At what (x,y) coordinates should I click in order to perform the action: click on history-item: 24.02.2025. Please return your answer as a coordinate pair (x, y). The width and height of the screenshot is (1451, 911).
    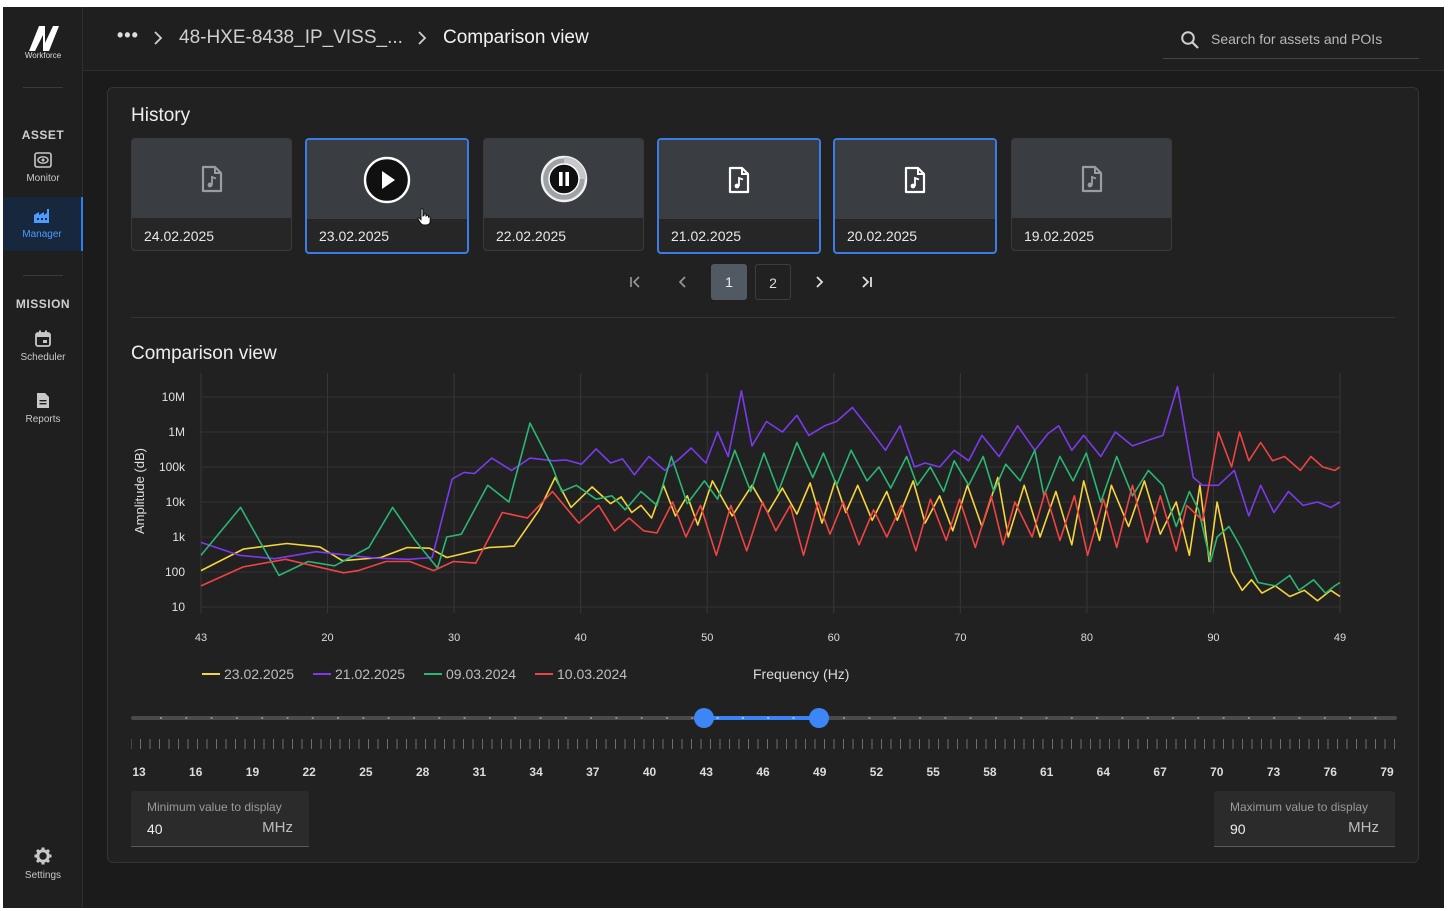
    Looking at the image, I should click on (211, 194).